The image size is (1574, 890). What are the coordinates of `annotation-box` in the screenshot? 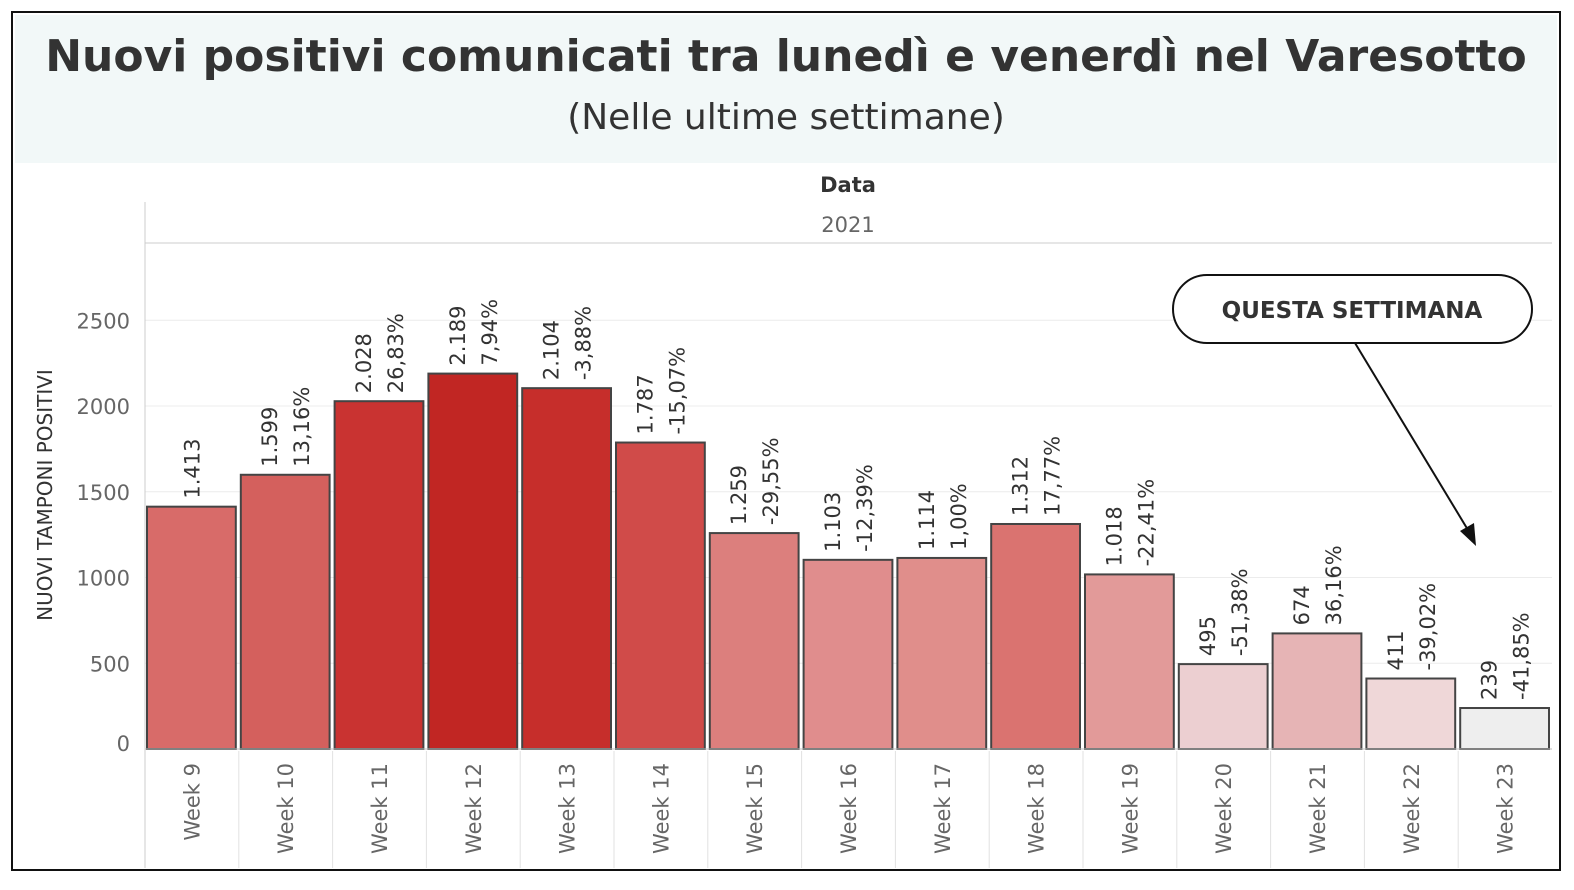 It's located at (1352, 309).